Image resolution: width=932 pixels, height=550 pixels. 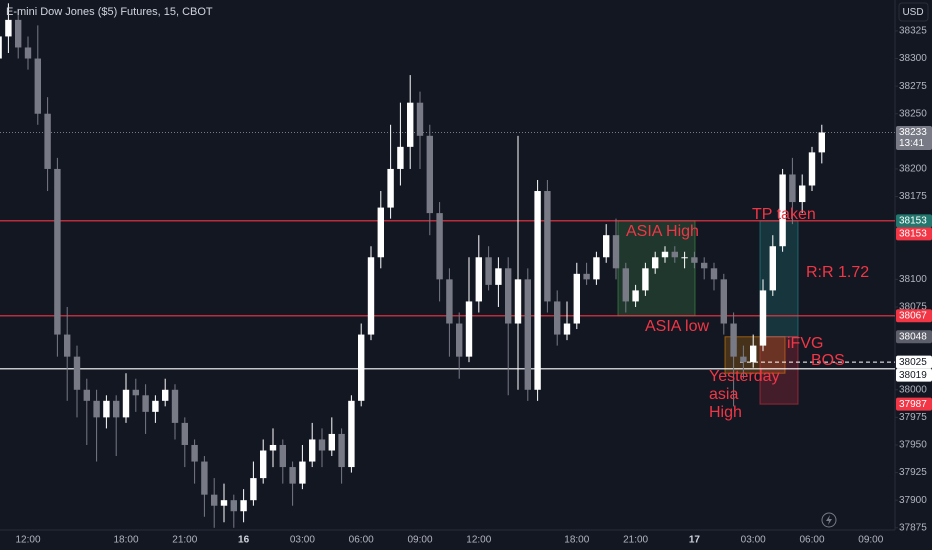 I want to click on x-tick-label: 21:00, so click(x=184, y=540).